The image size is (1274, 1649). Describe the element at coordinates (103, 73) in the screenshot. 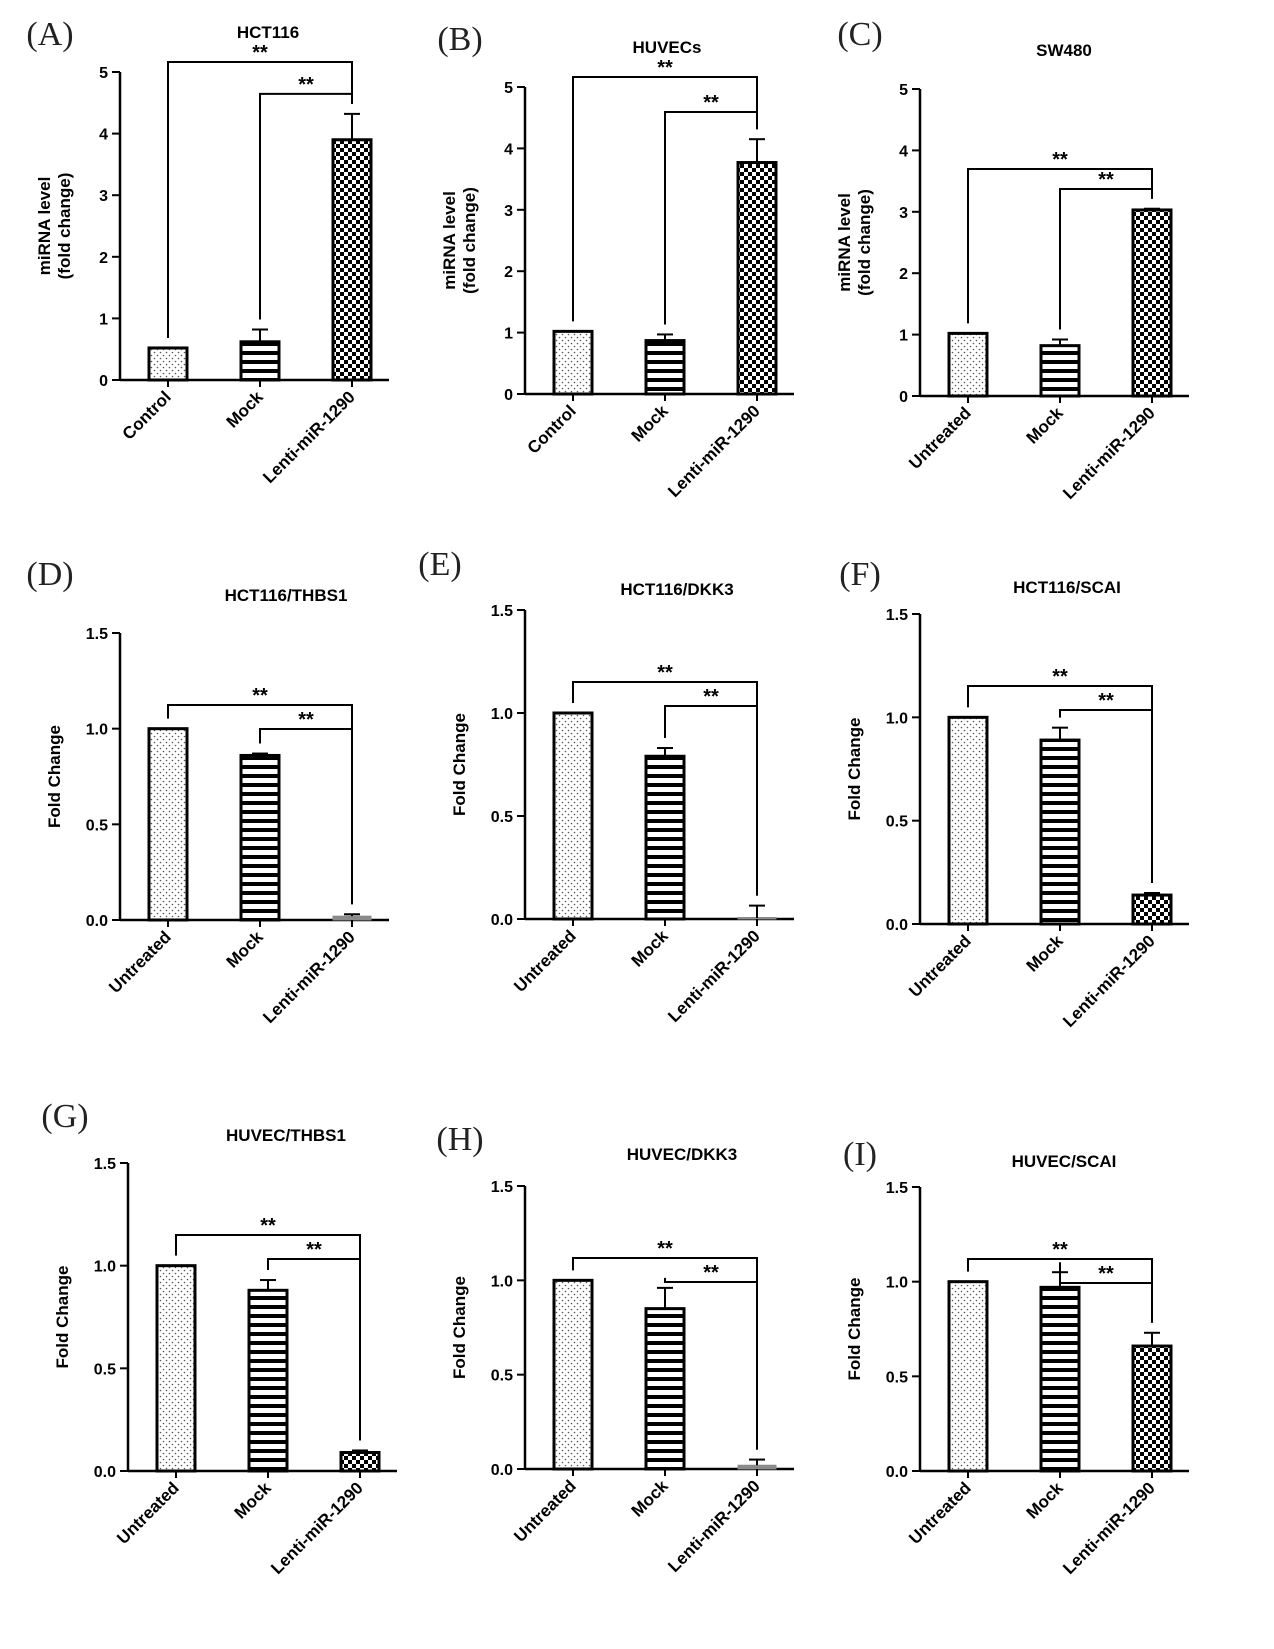

I see `y-tick-label: 5` at that location.